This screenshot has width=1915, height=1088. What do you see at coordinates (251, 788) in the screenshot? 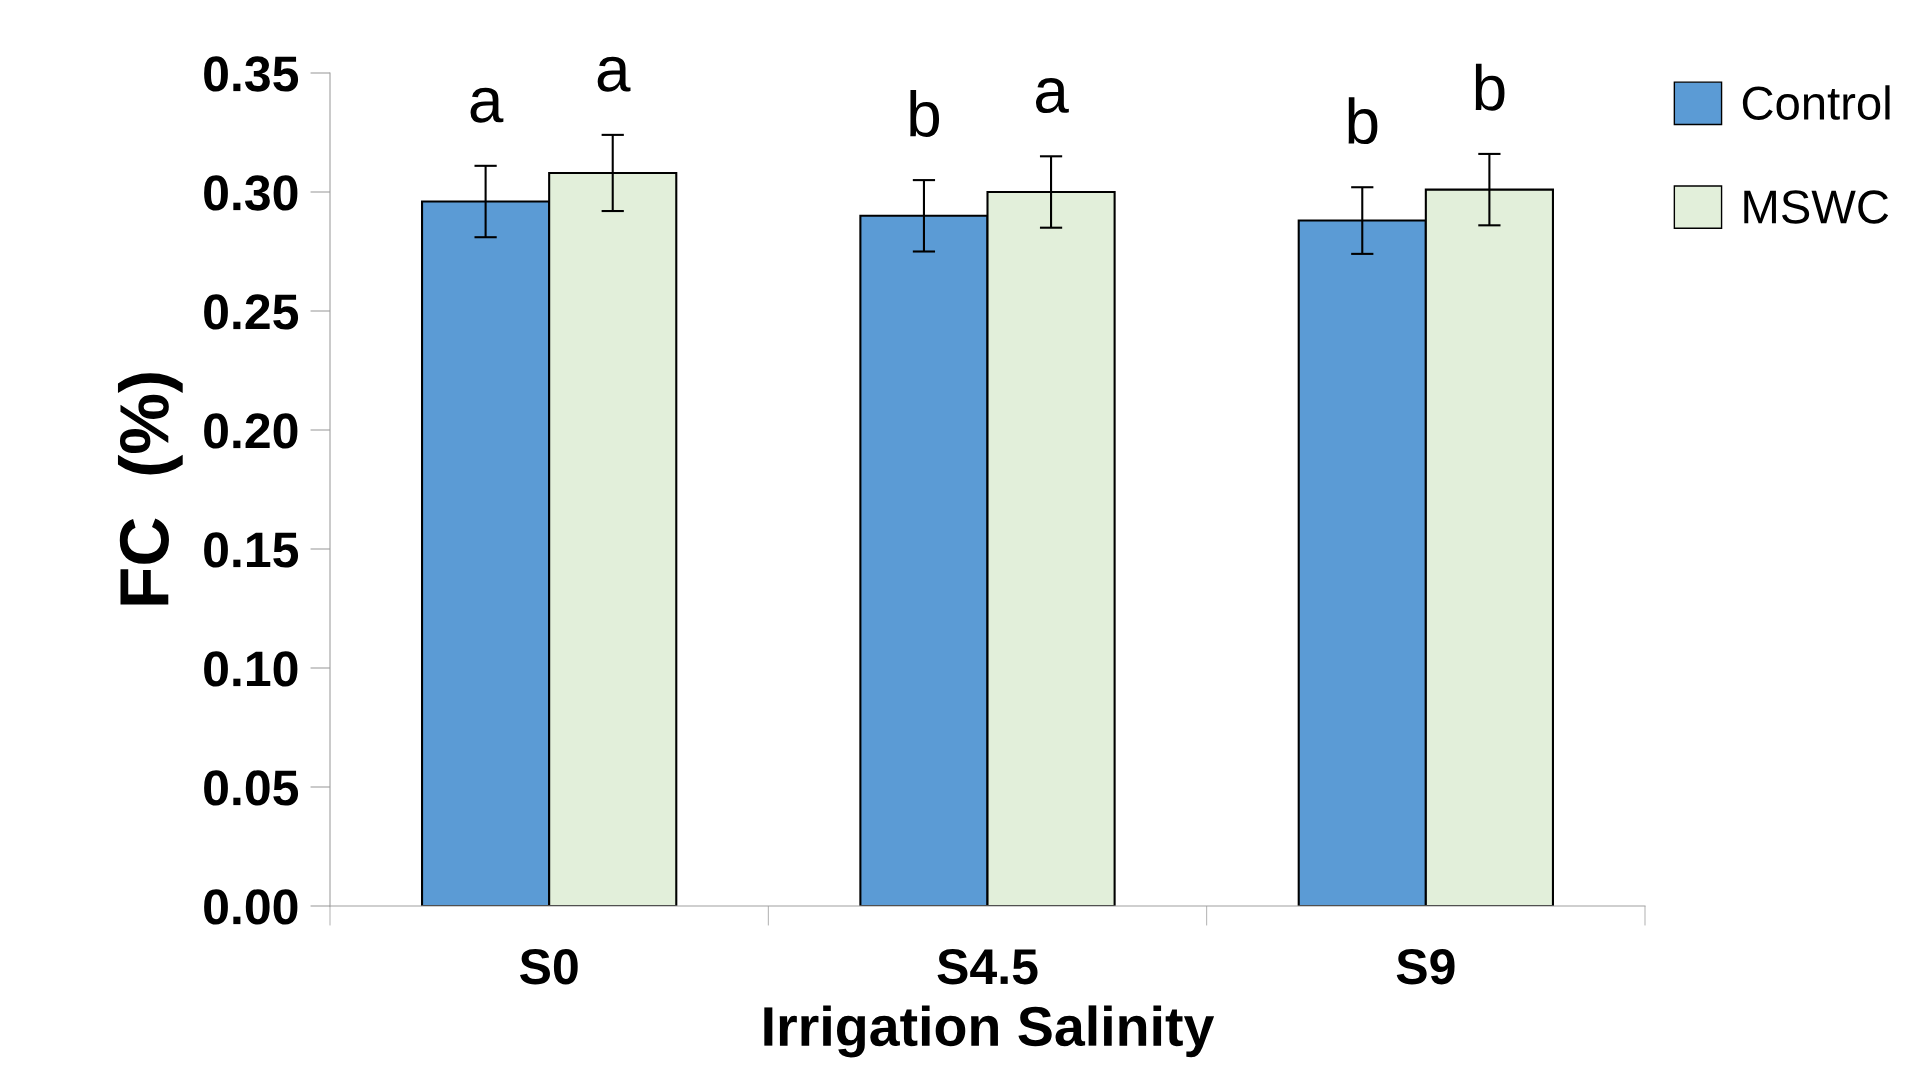
I see `y-tick-label: 0.05` at bounding box center [251, 788].